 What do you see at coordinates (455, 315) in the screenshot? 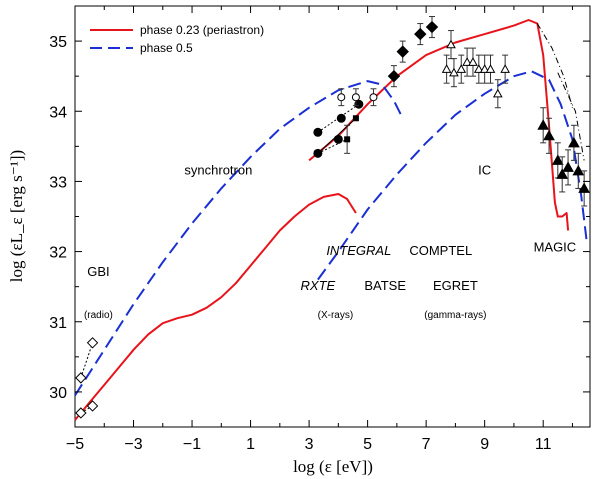
I see `annotation-label: (gamma-rays)` at bounding box center [455, 315].